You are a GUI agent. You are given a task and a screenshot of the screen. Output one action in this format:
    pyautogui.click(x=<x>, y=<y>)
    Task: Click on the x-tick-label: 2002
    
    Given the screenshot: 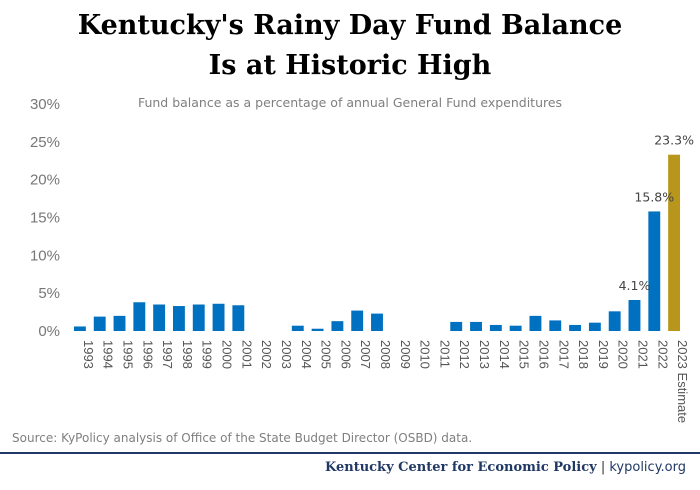 What is the action you would take?
    pyautogui.click(x=266, y=354)
    